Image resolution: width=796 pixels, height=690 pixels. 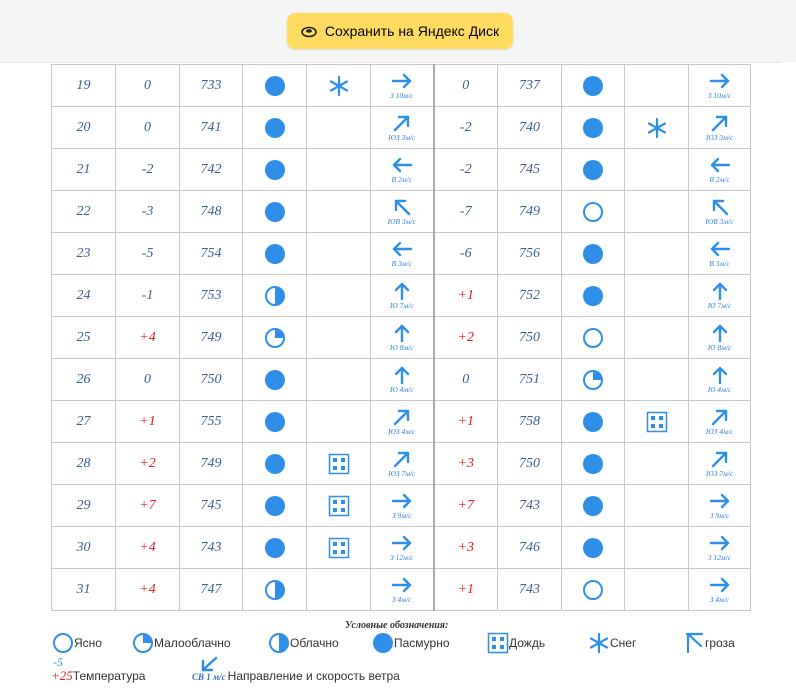 I want to click on wind-day-cell: Ю 8м/с, so click(x=402, y=337).